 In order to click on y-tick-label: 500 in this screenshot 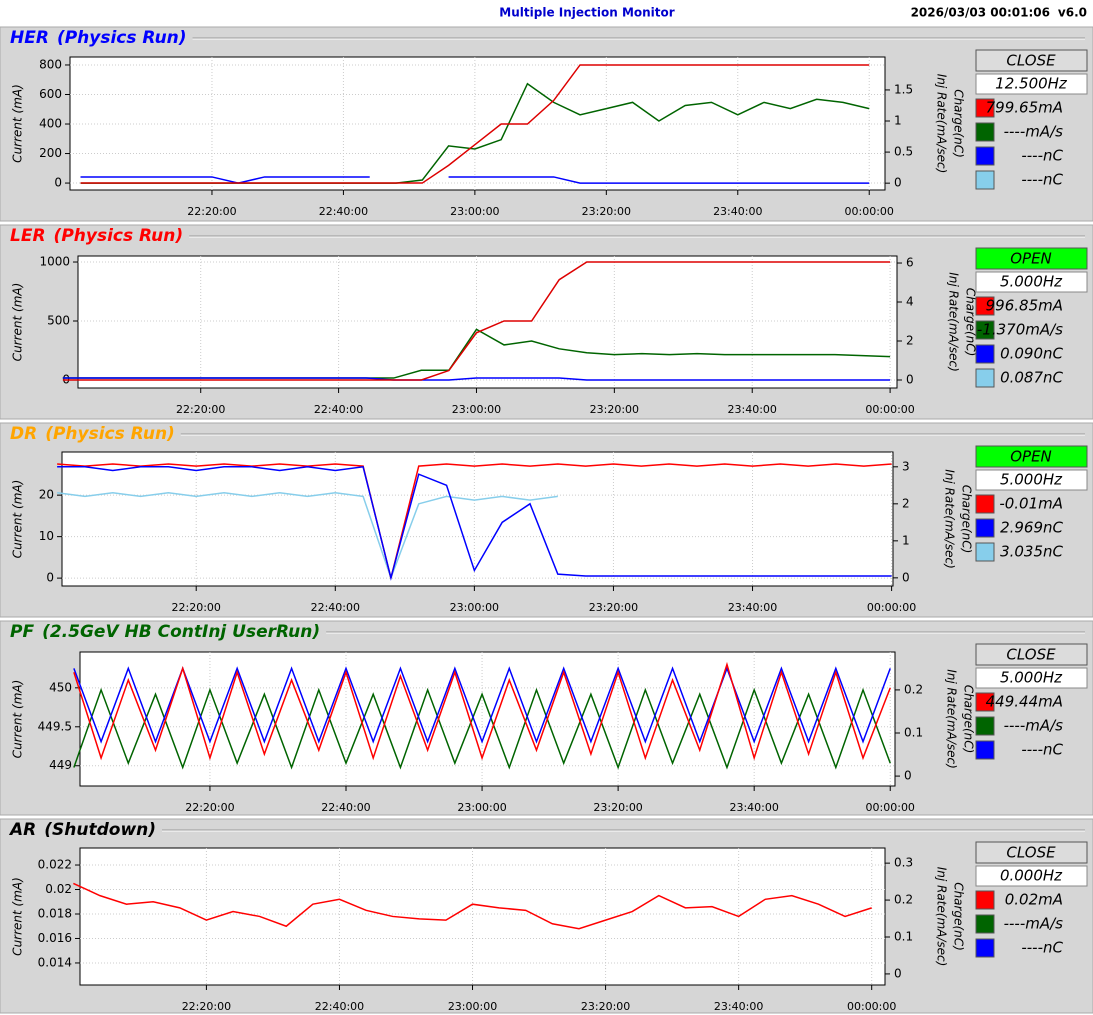, I will do `click(58, 320)`.